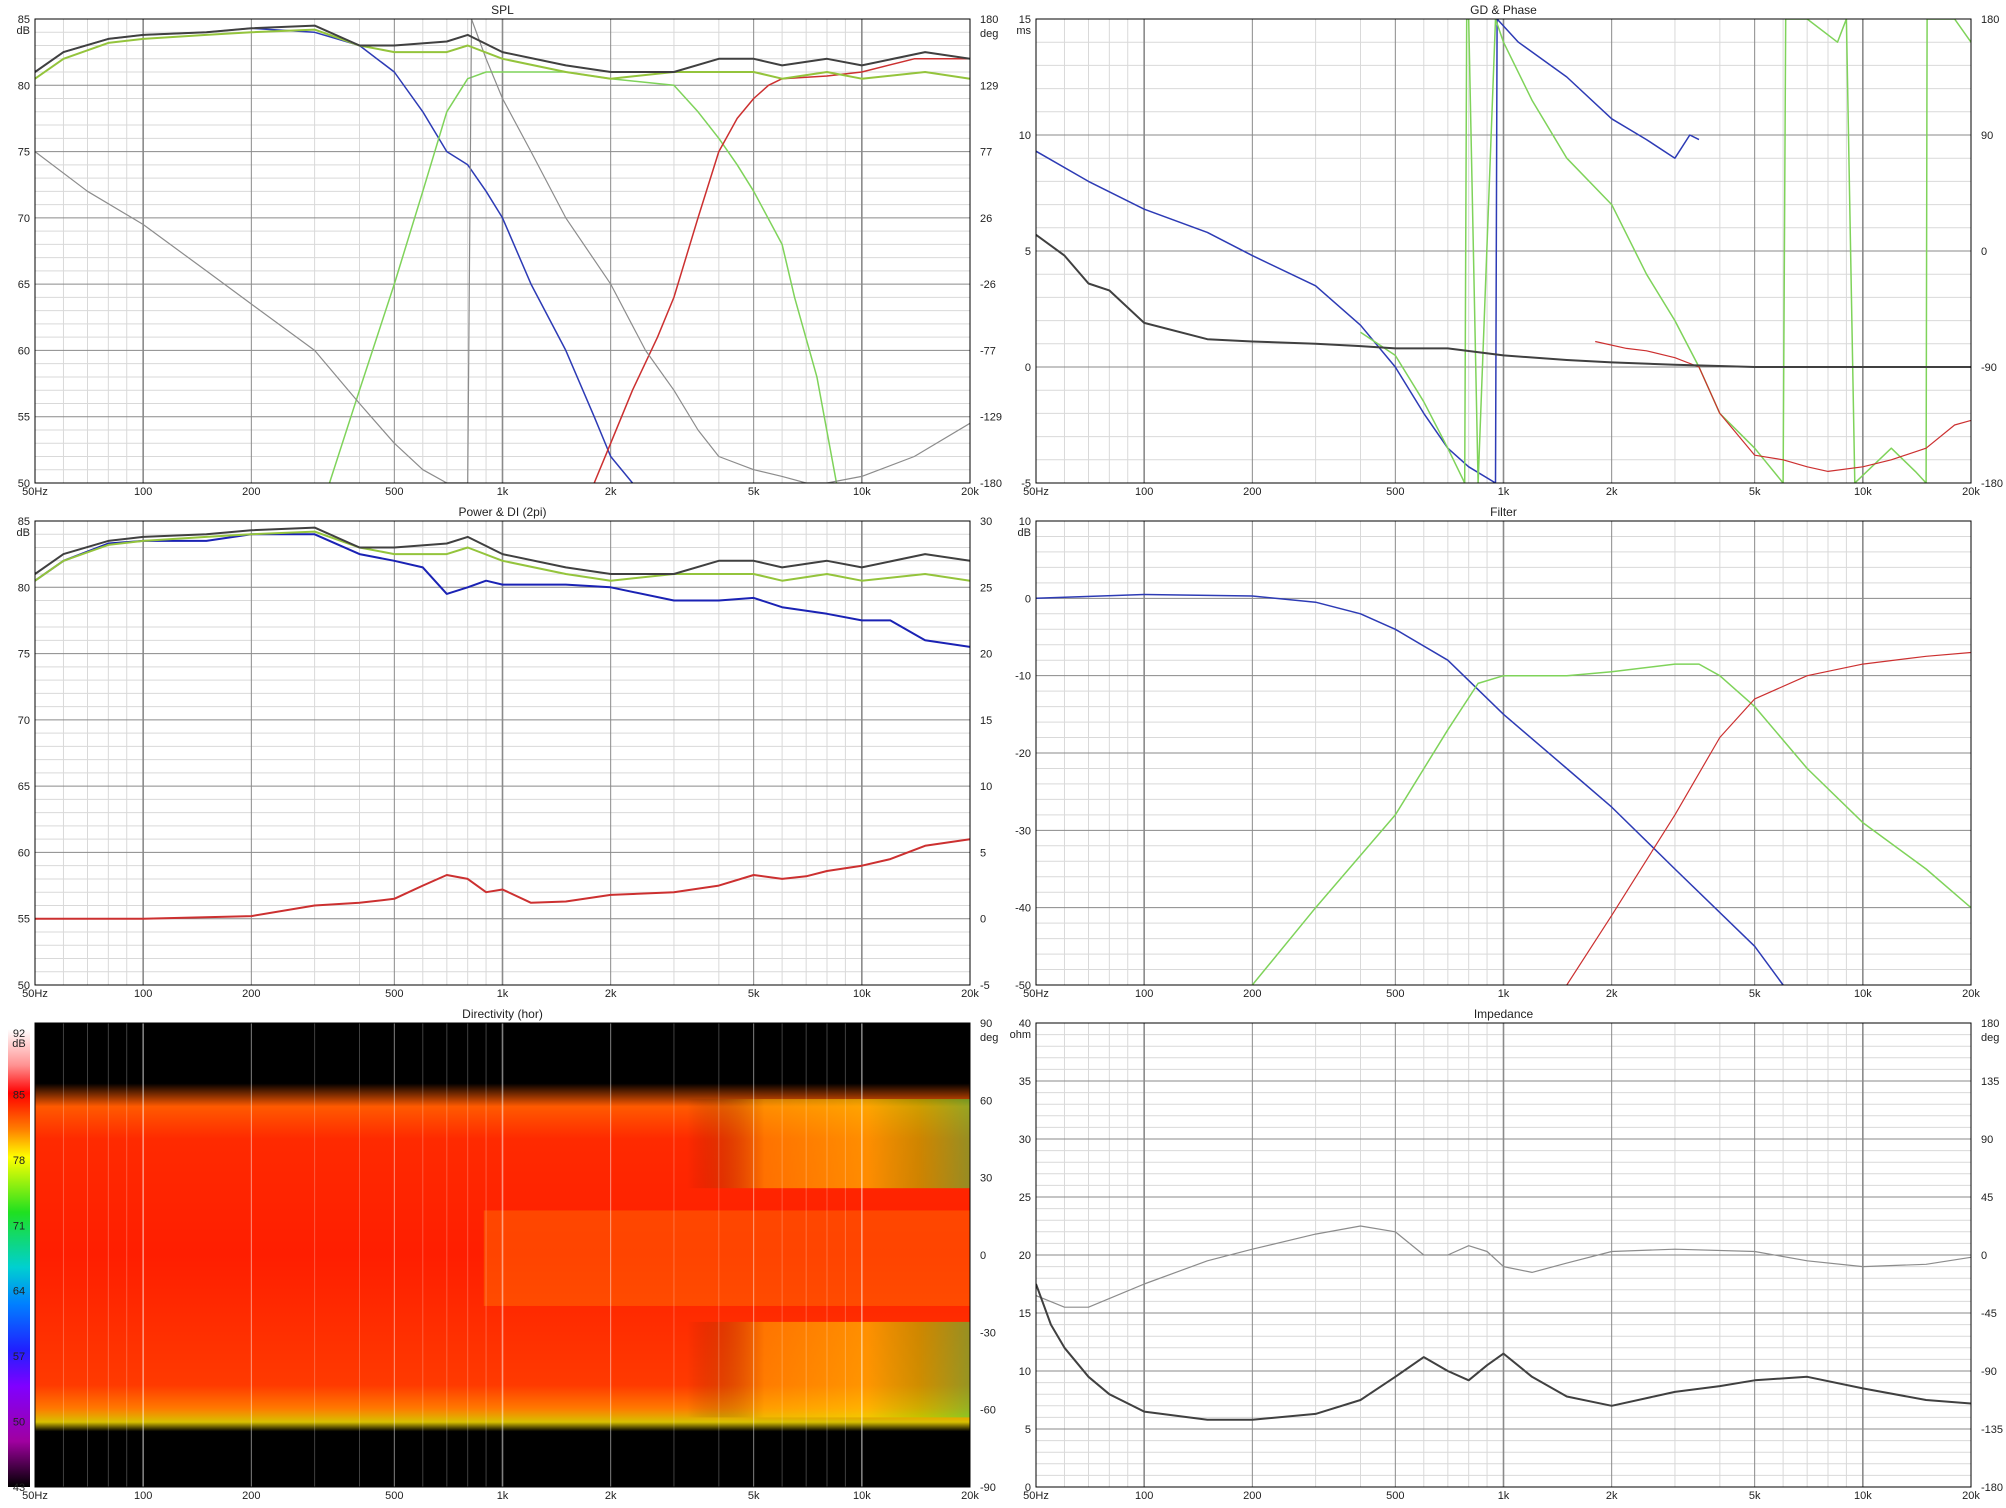 The image size is (2006, 1508). Describe the element at coordinates (991, 418) in the screenshot. I see `y2-tick-label: -129` at that location.